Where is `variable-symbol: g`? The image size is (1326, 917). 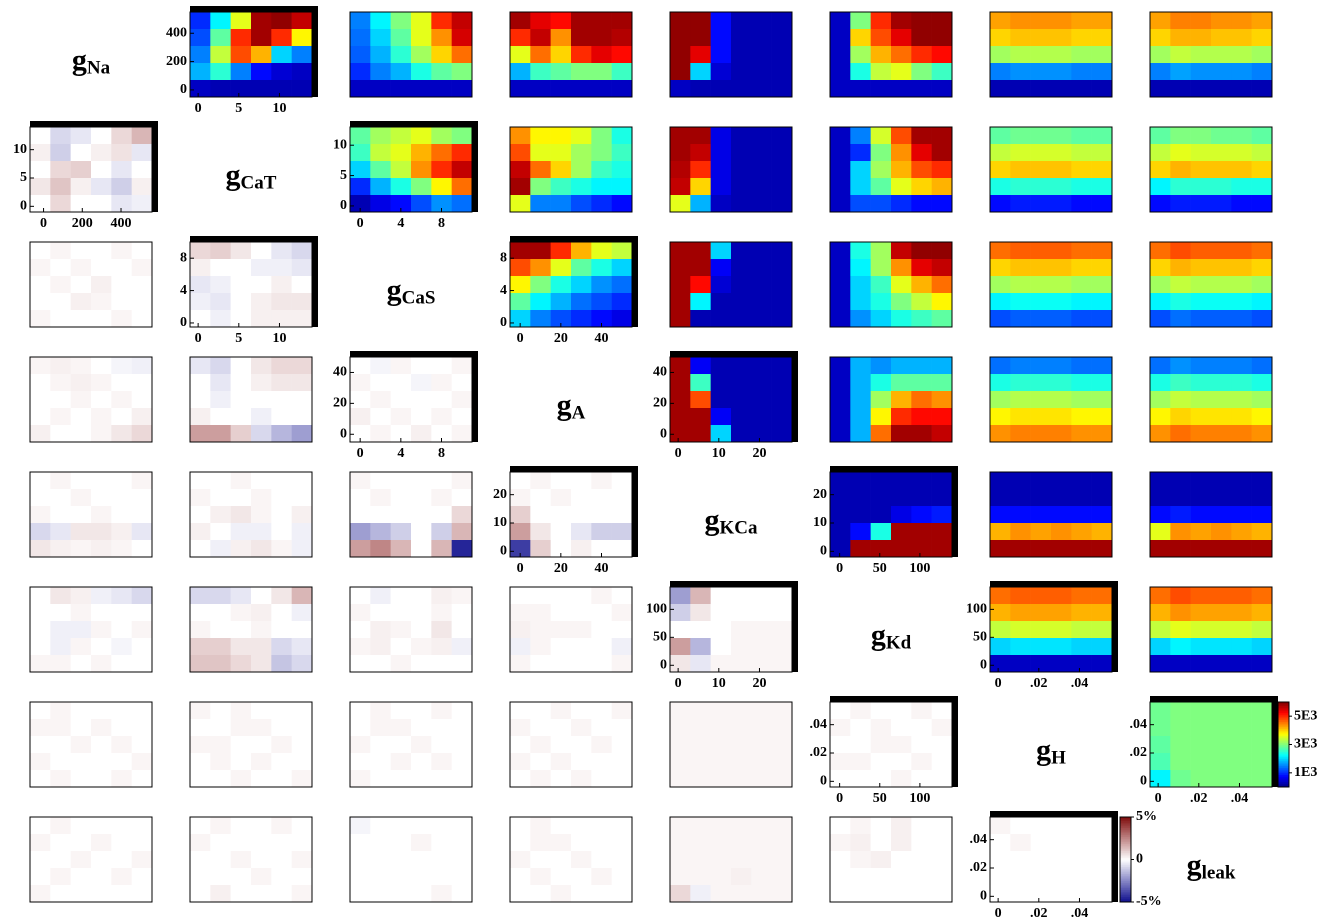
variable-symbol: g is located at coordinates (712, 519).